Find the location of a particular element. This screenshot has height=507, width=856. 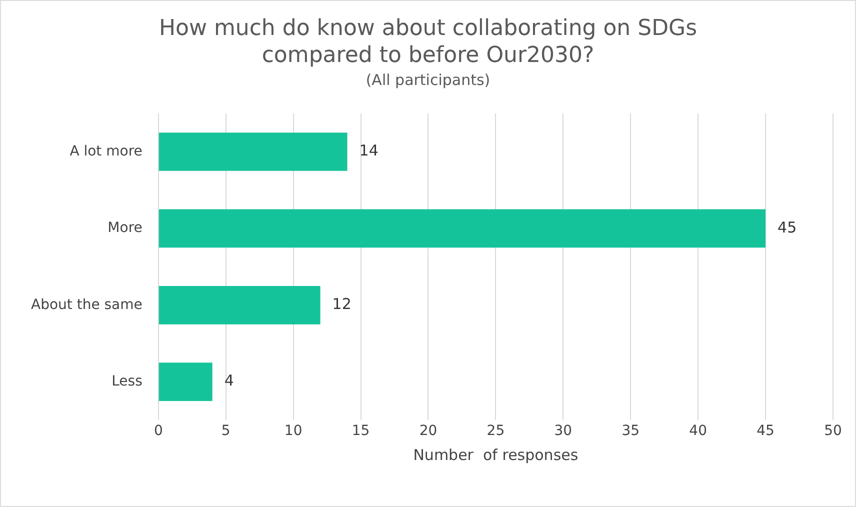

x-axis-title: Number of responses is located at coordinates (495, 455).